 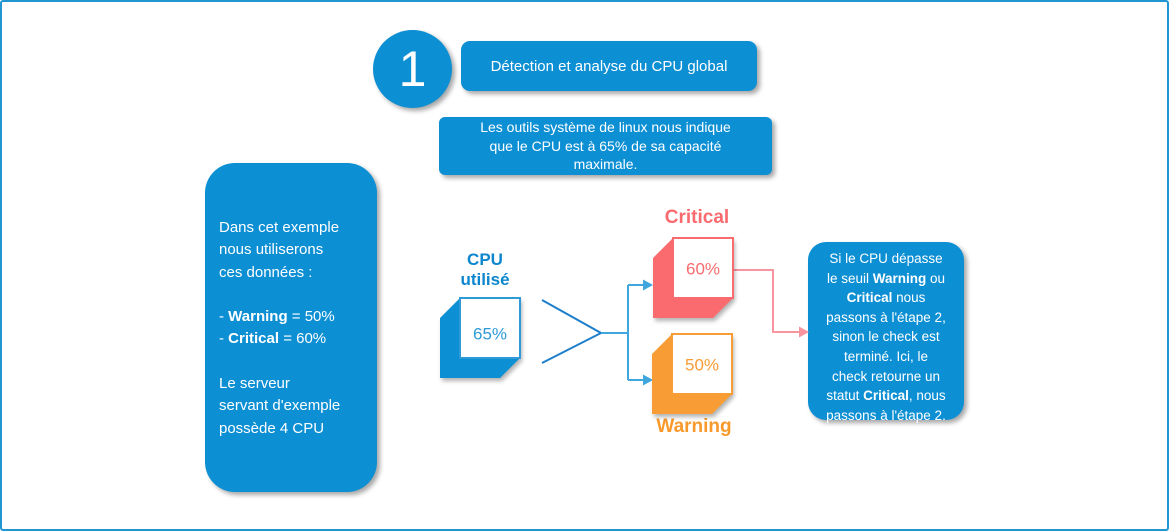 I want to click on critical-shape-face, so click(x=703, y=268).